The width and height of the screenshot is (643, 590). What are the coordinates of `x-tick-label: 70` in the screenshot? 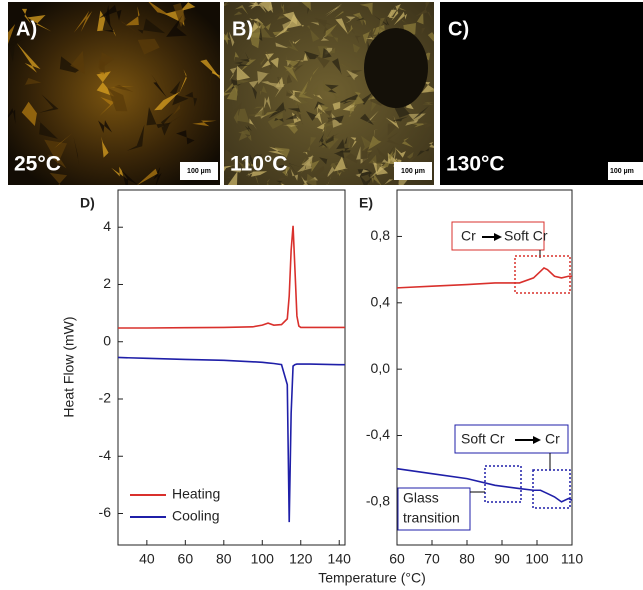 It's located at (432, 559).